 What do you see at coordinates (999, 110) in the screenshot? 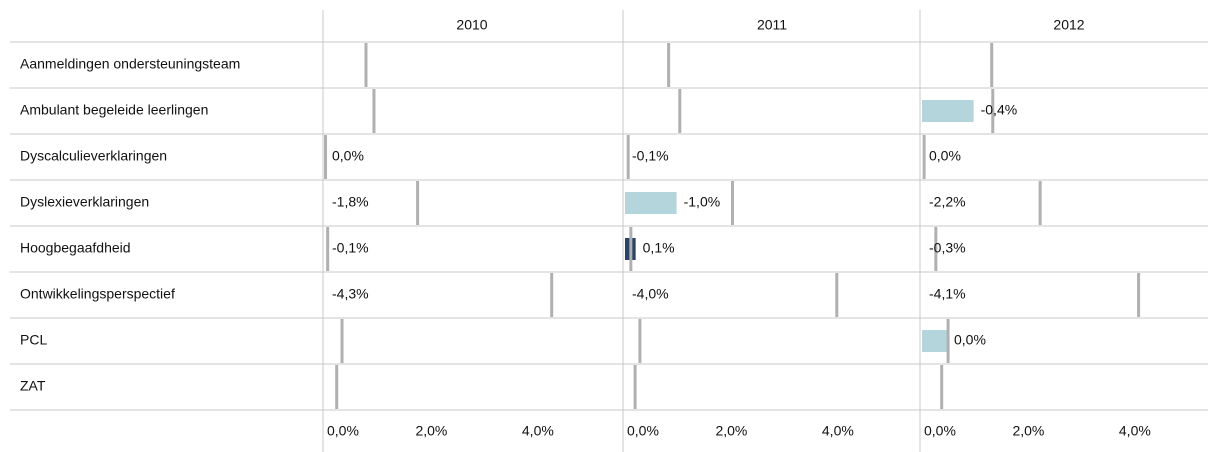
I see `value-label: -0,4%` at bounding box center [999, 110].